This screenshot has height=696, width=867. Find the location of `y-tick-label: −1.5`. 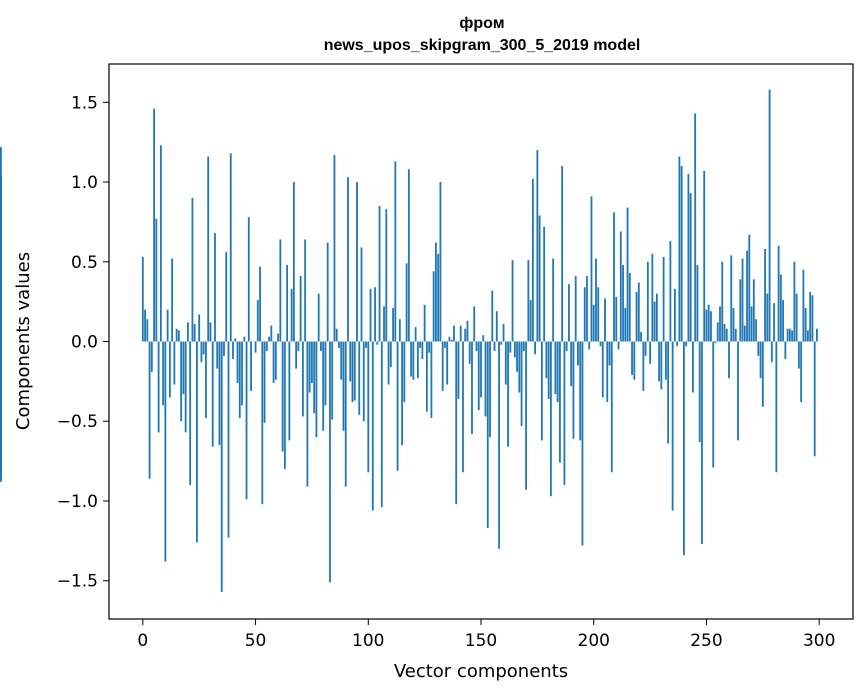

y-tick-label: −1.5 is located at coordinates (77, 582).